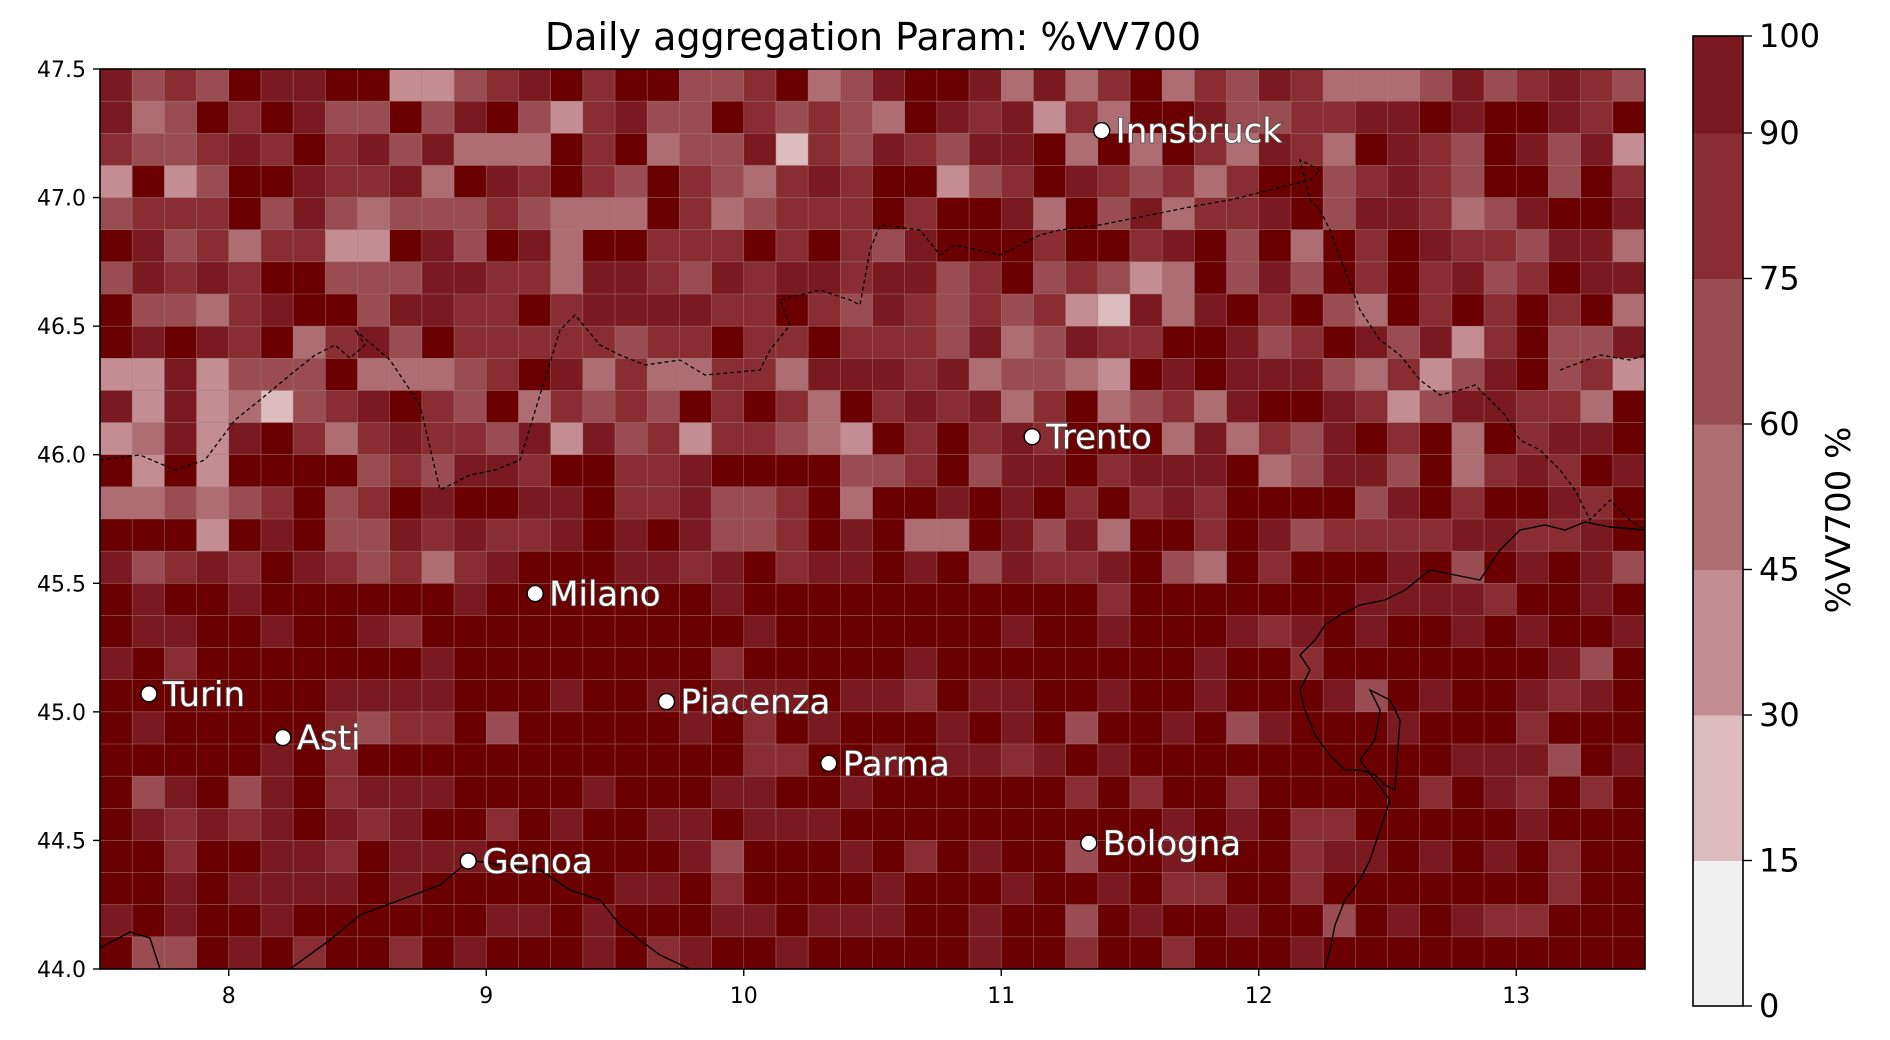  I want to click on city-label: Genoa, so click(537, 862).